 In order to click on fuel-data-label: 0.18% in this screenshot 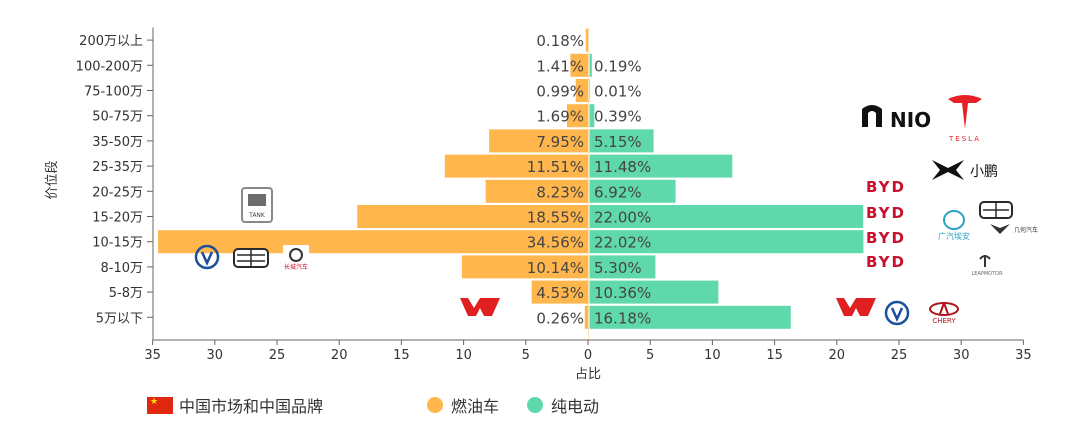, I will do `click(560, 41)`.